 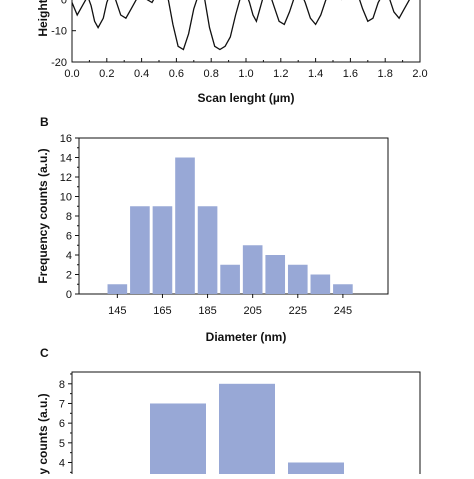 What do you see at coordinates (350, 74) in the screenshot?
I see `height-profile-x-tick-label: 1.6` at bounding box center [350, 74].